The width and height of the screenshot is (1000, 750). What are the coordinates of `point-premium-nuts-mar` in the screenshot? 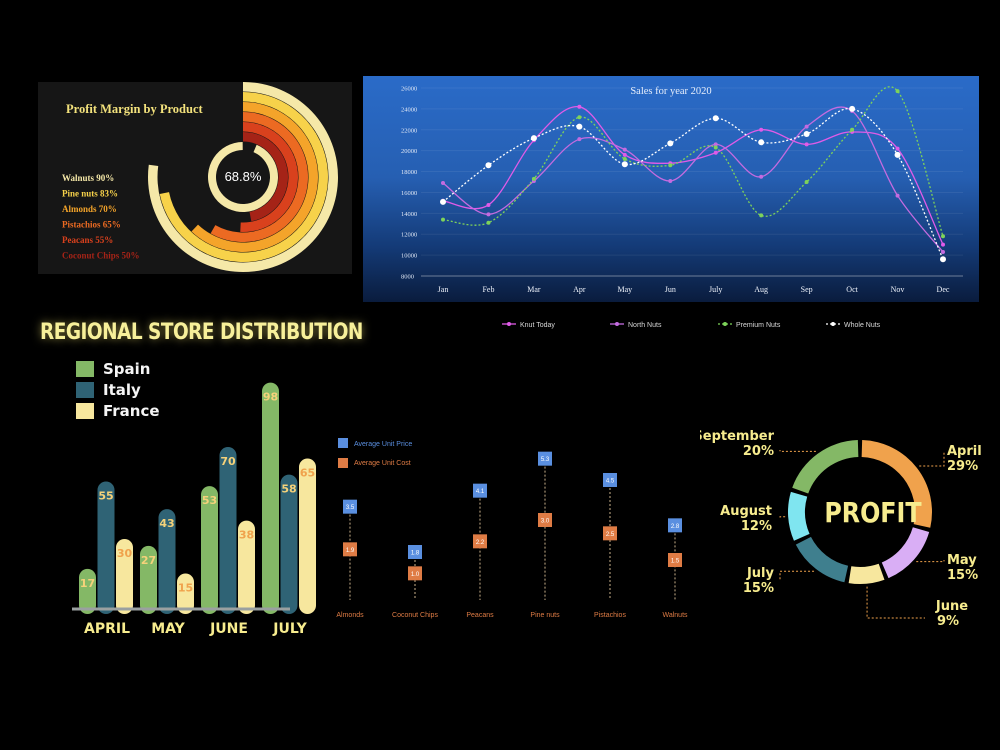 It's located at (533, 178).